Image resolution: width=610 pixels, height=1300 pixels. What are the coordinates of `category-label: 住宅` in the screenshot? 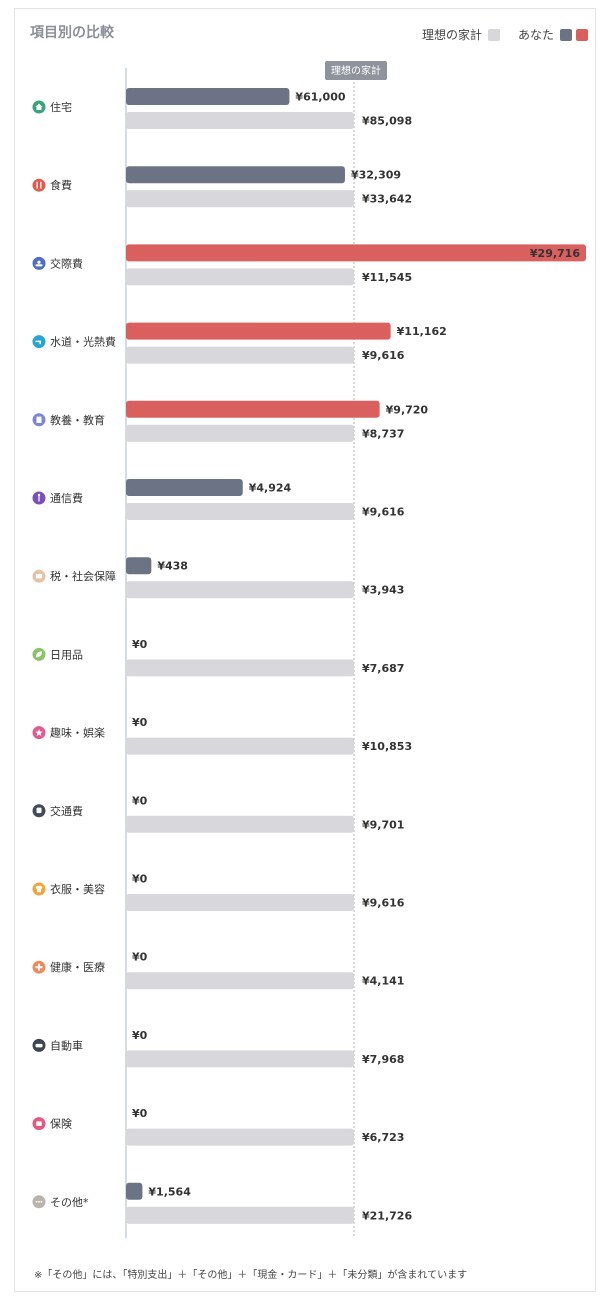 It's located at (61, 107).